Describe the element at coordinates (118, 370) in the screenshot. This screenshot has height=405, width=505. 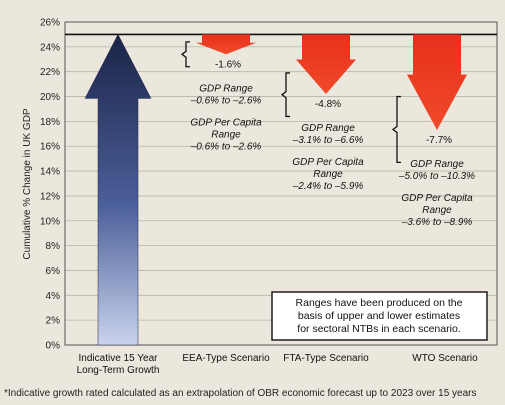
I see `x-tick-label: Long-Term Growth` at that location.